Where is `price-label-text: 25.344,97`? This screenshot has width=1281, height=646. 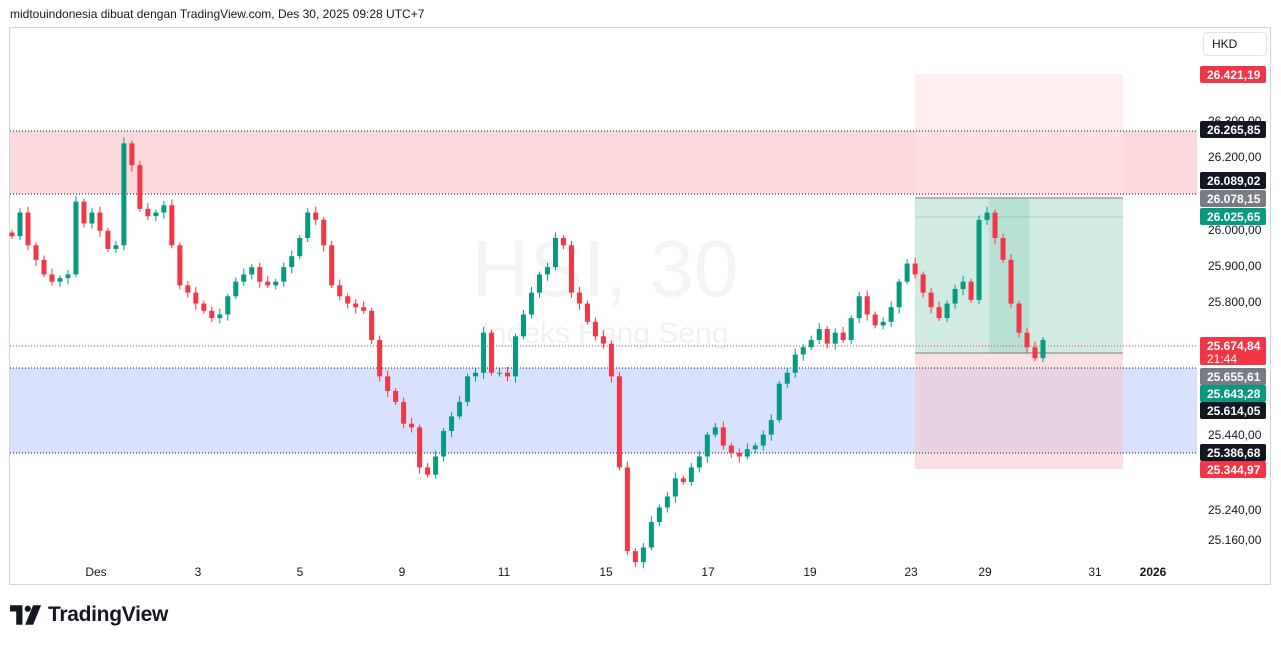 price-label-text: 25.344,97 is located at coordinates (1234, 470).